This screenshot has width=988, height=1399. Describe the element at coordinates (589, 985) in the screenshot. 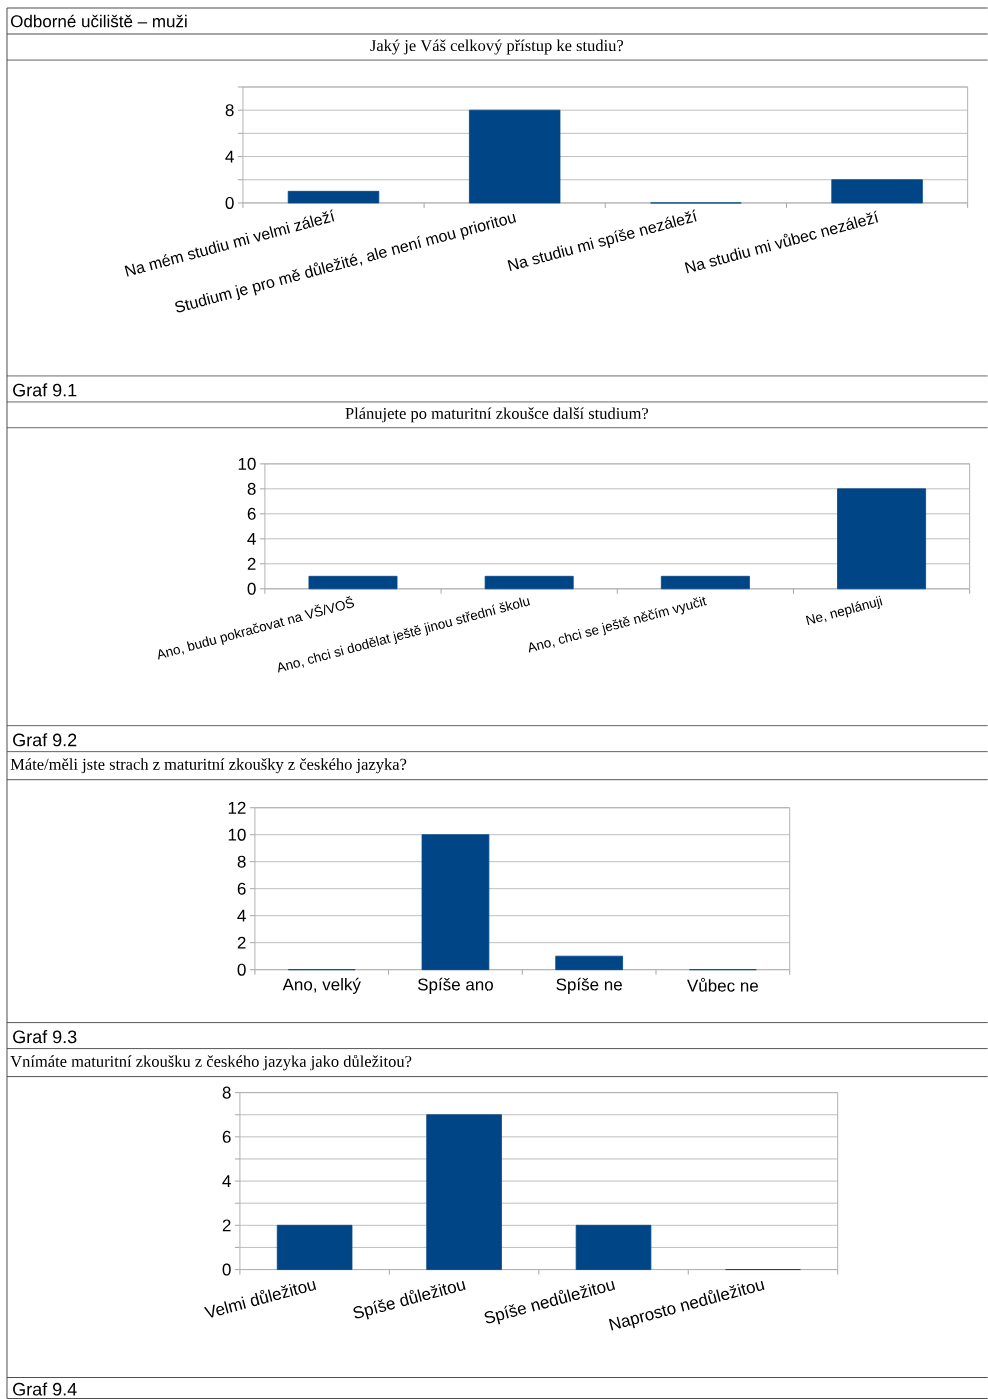

I see `x-tick-label: Spíše ne` at that location.